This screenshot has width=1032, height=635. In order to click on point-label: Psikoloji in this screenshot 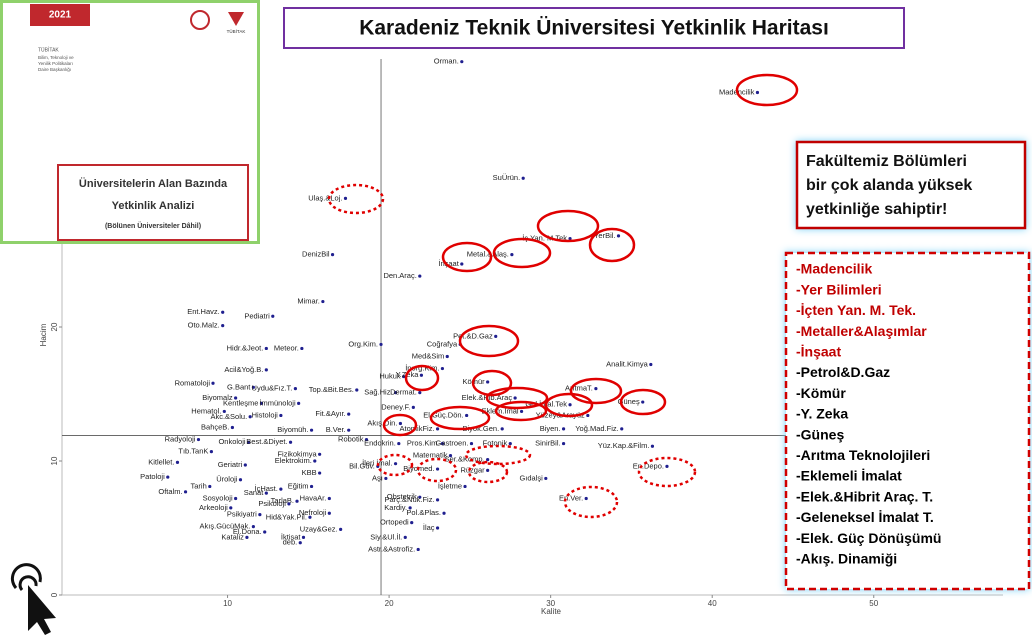, I will do `click(272, 503)`.